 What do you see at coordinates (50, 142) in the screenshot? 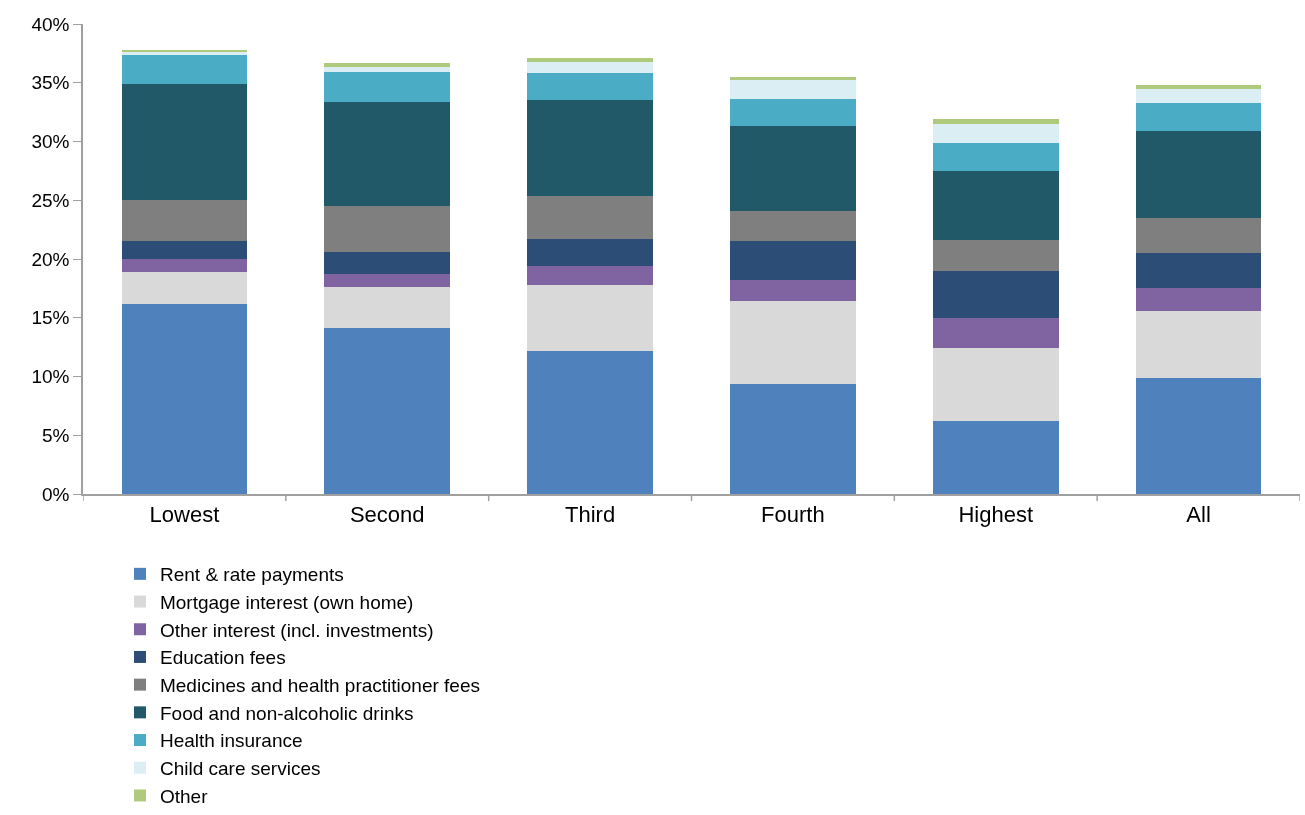
I see `y-tick-label: 30%` at bounding box center [50, 142].